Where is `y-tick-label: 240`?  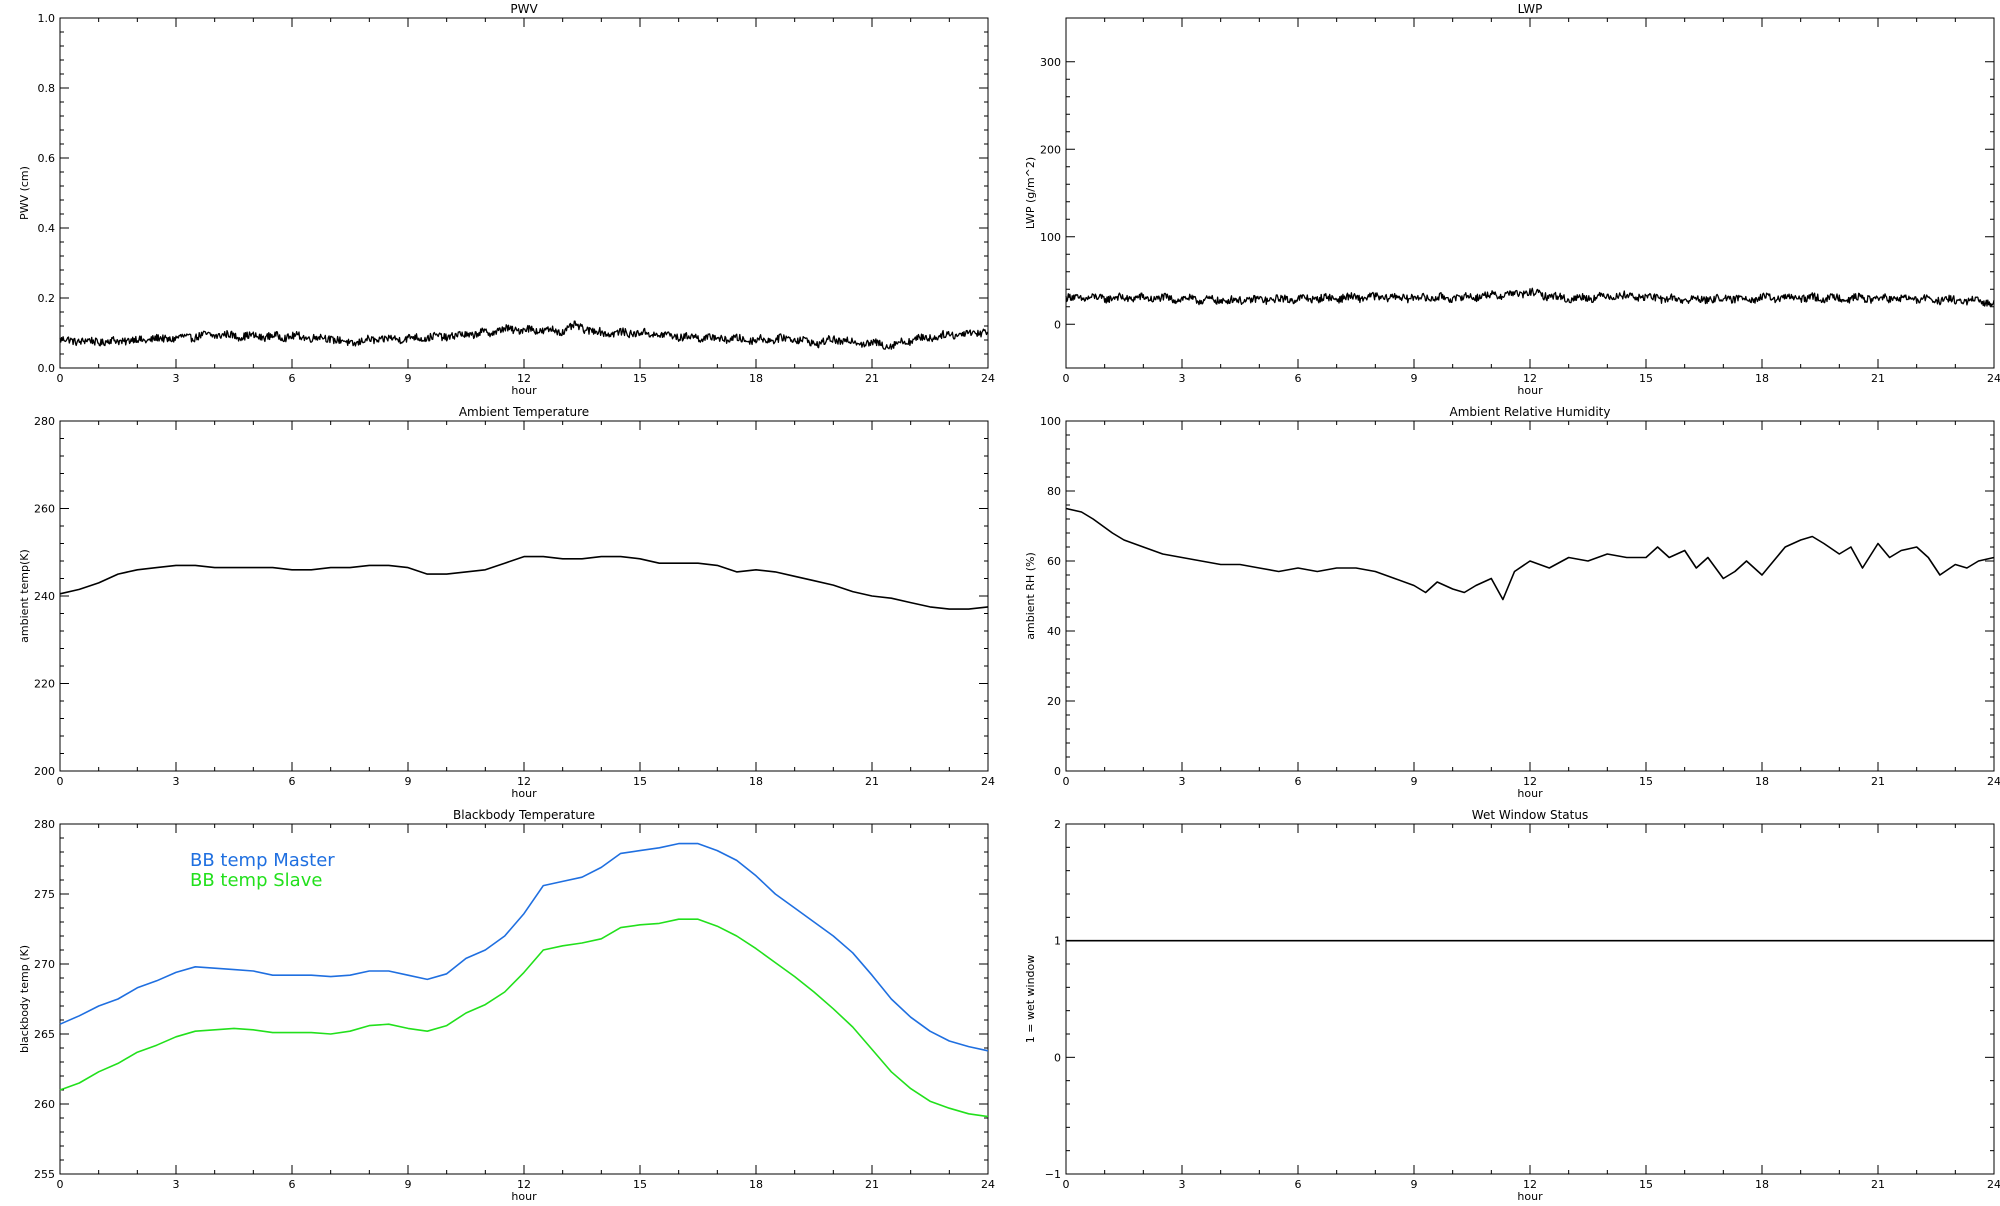
y-tick-label: 240 is located at coordinates (44, 596).